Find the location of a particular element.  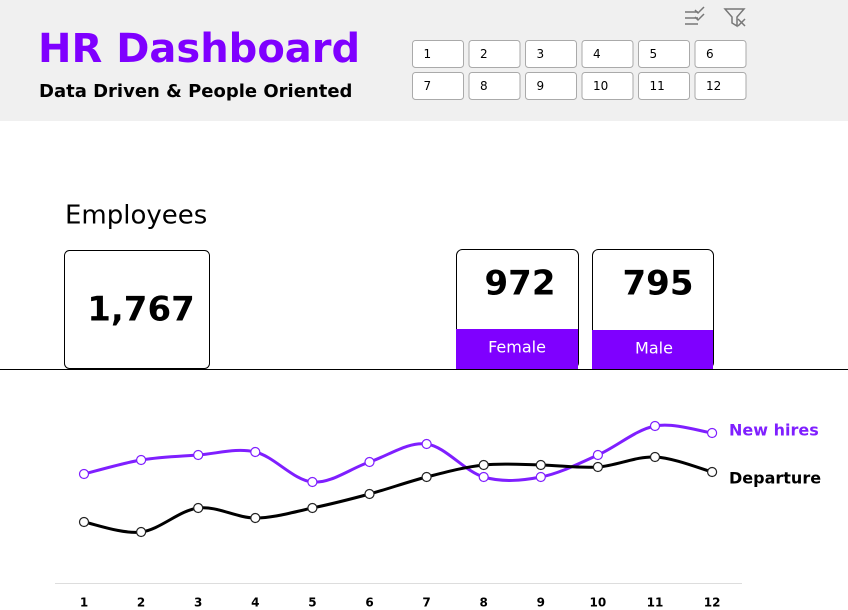

slicer-button-label: 8 is located at coordinates (484, 86).